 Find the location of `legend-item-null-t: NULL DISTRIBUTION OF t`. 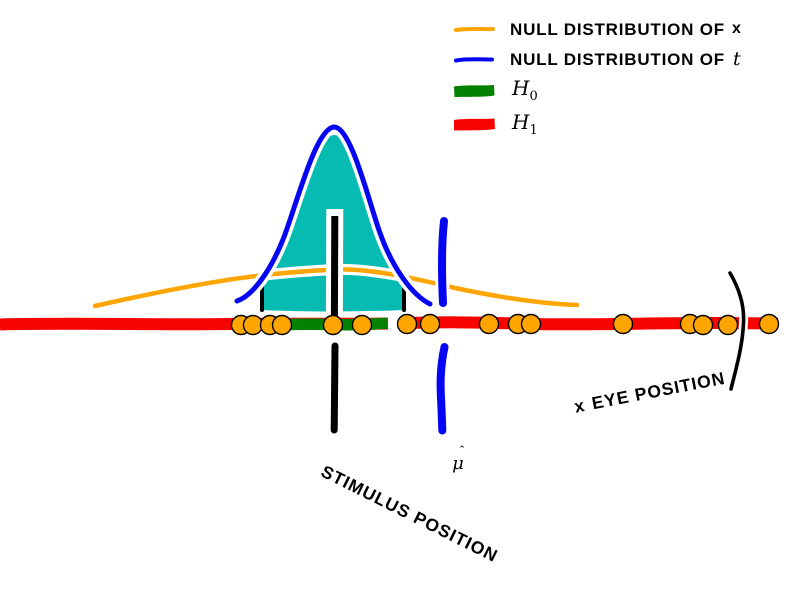

legend-item-null-t: NULL DISTRIBUTION OF t is located at coordinates (596, 59).